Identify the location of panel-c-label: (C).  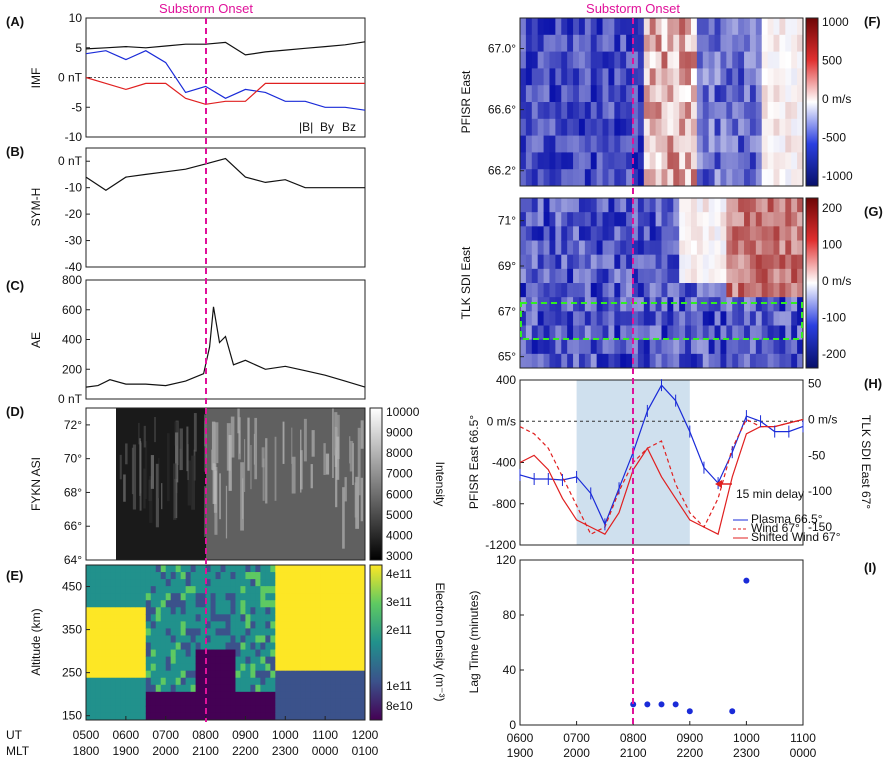
(15, 285).